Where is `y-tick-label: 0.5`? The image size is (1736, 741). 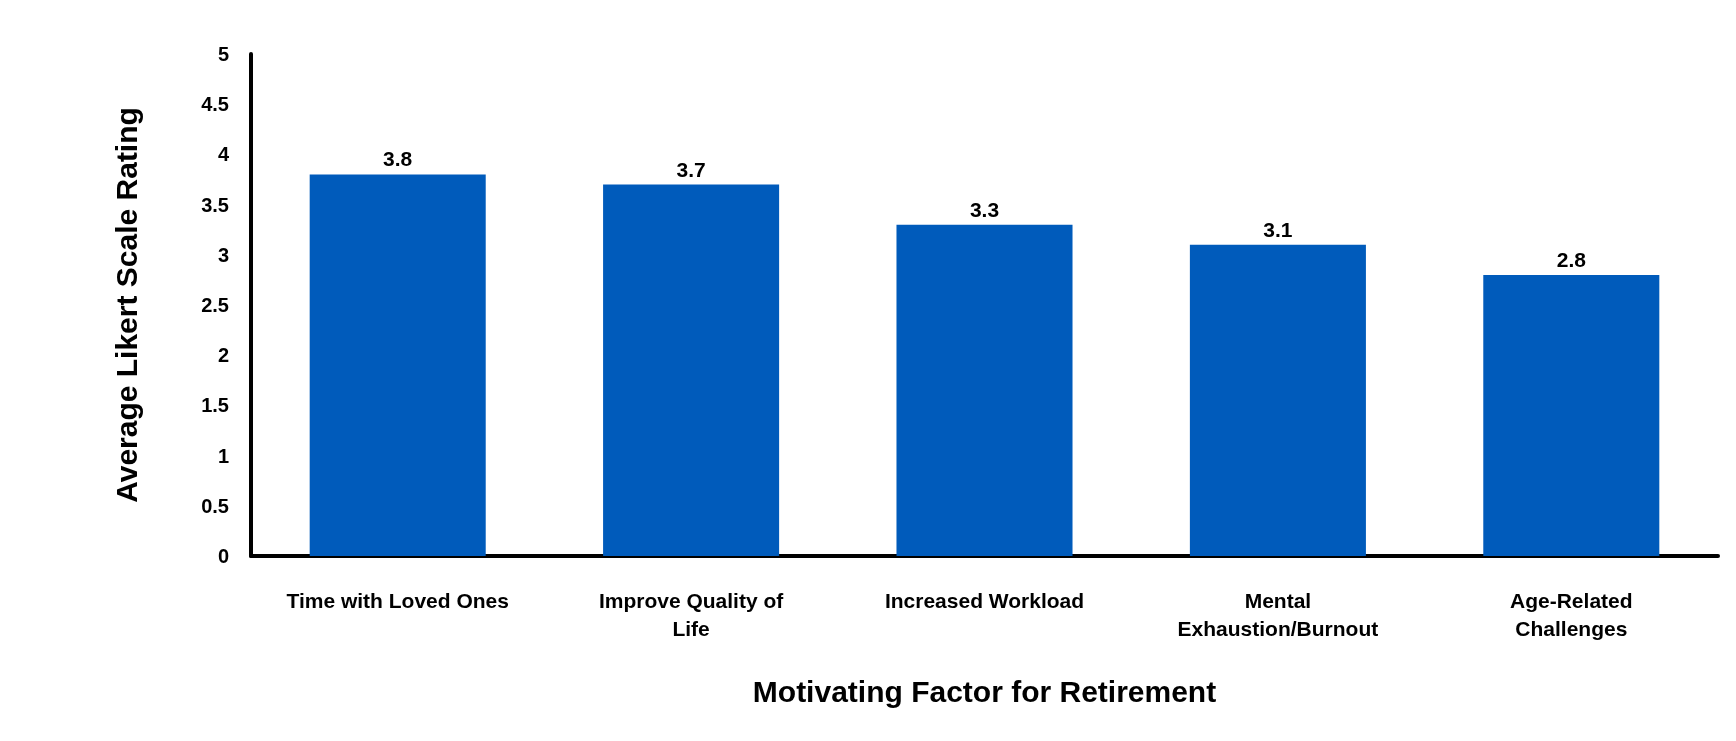
y-tick-label: 0.5 is located at coordinates (215, 505).